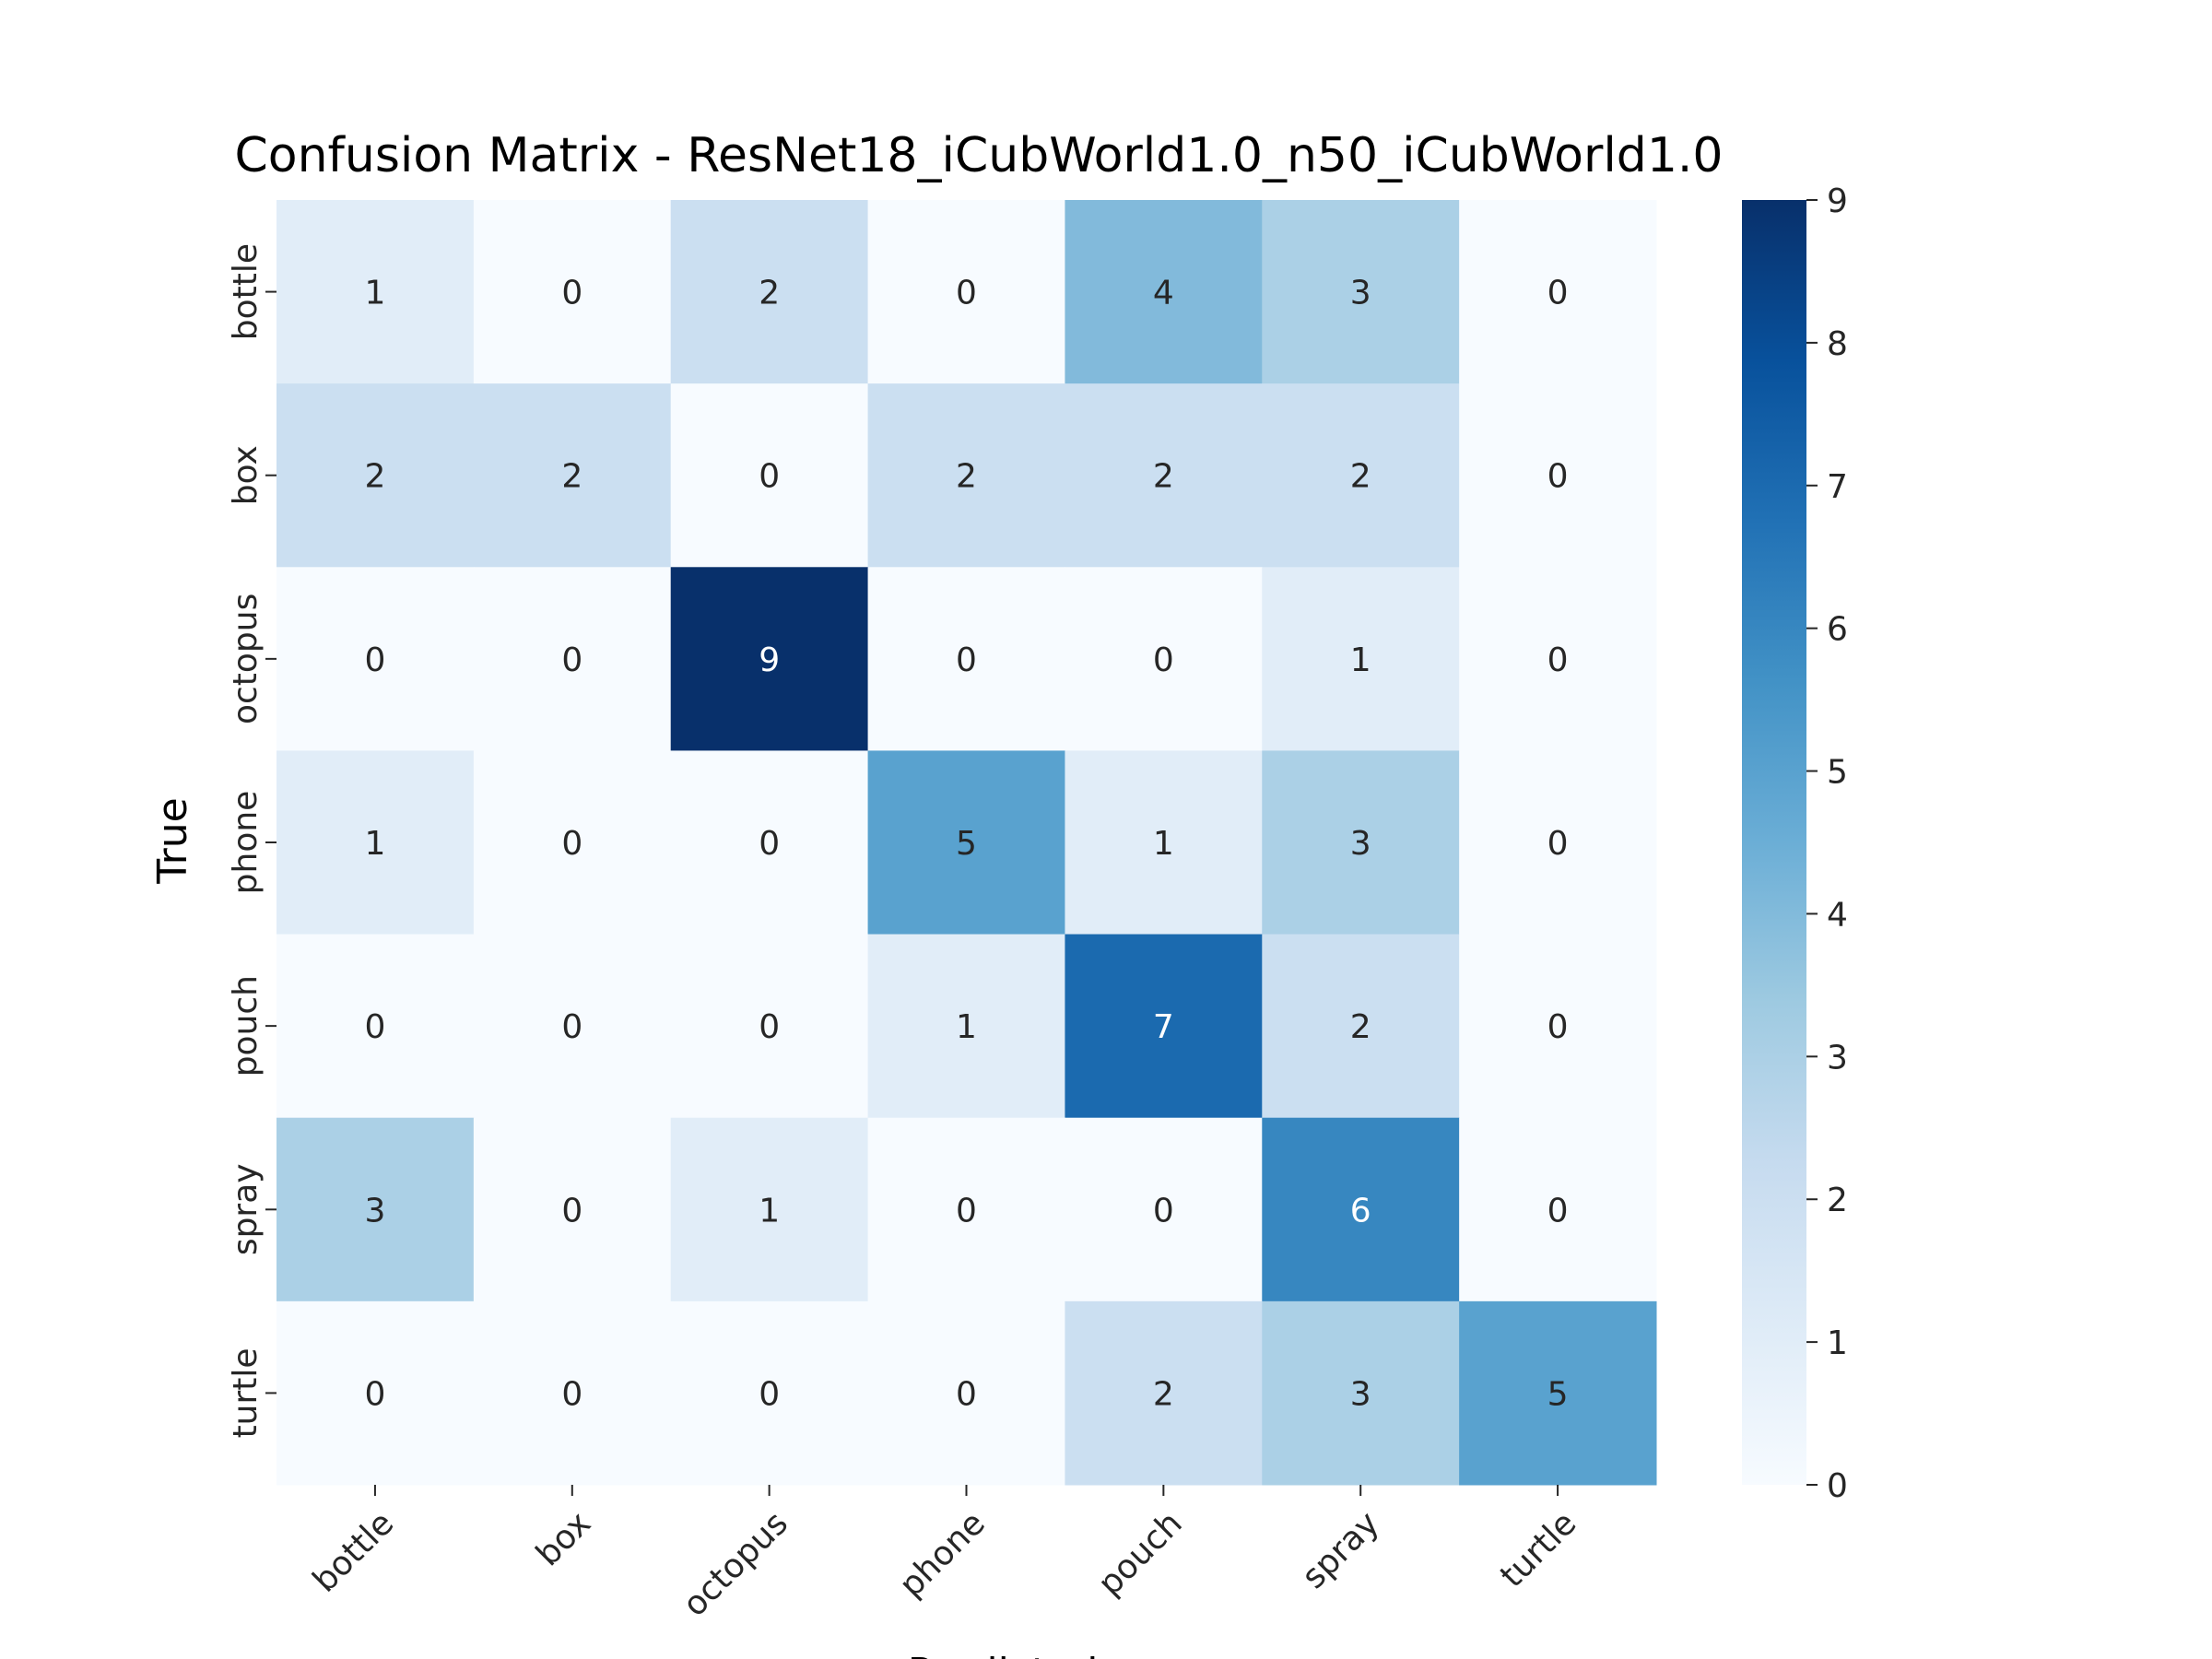  Describe the element at coordinates (172, 840) in the screenshot. I see `y-axis-label: True` at that location.